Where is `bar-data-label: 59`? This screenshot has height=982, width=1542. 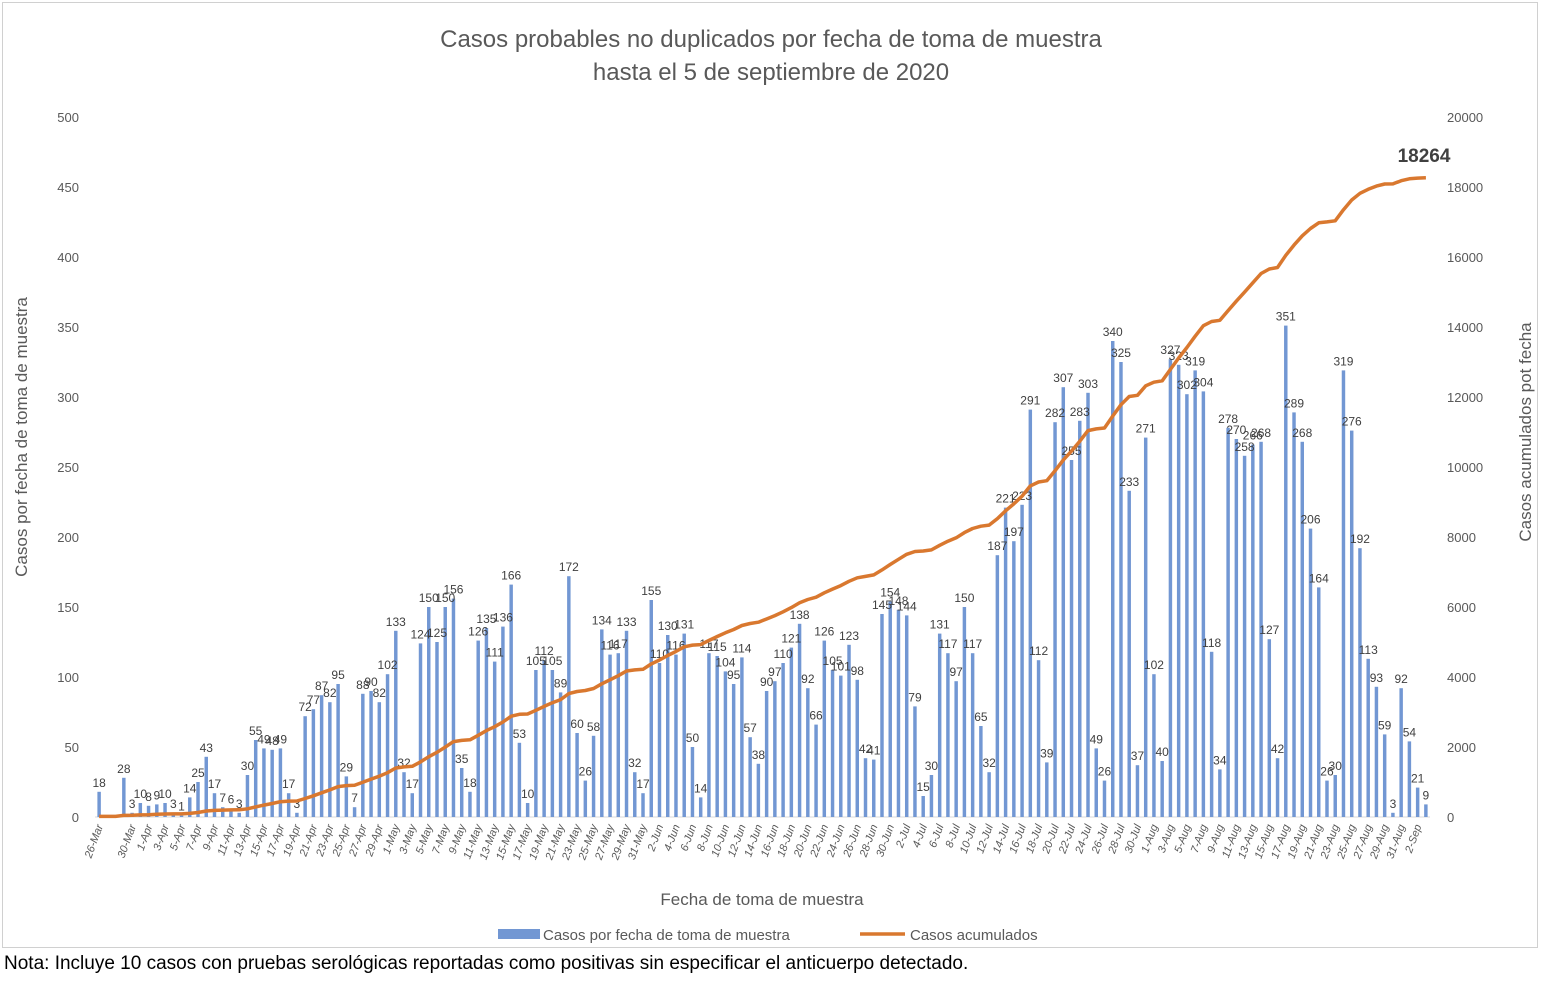 bar-data-label: 59 is located at coordinates (1385, 725).